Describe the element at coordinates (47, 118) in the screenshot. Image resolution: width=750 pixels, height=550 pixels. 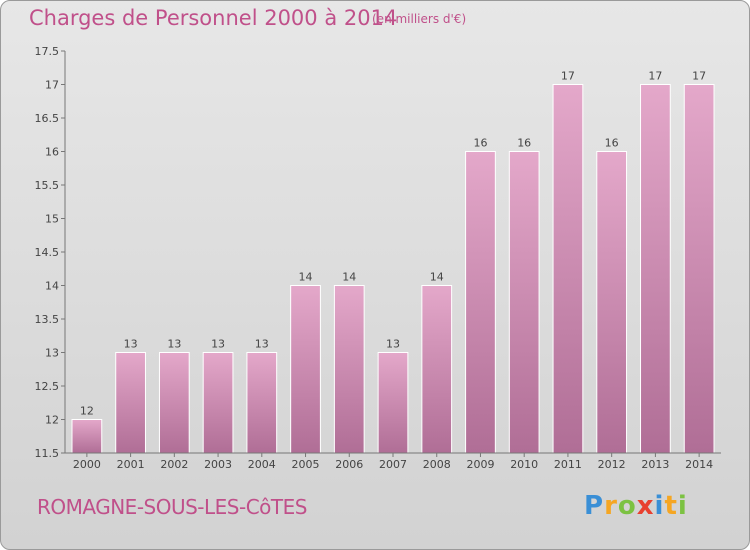
I see `y-tick-label: 16.5` at that location.